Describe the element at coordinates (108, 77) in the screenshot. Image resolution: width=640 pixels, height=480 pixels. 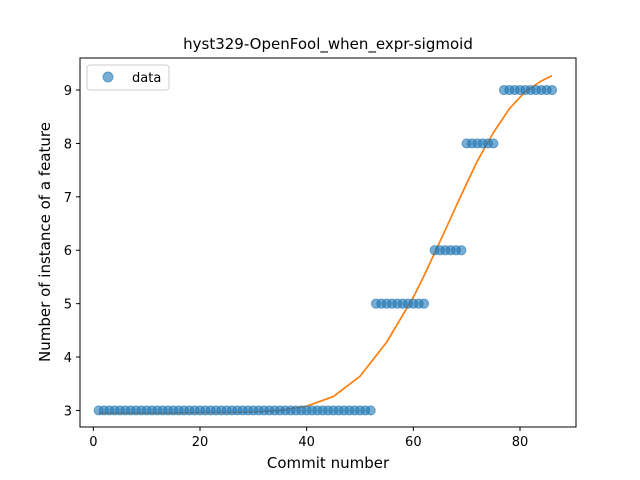
I see `legend-marker-data` at that location.